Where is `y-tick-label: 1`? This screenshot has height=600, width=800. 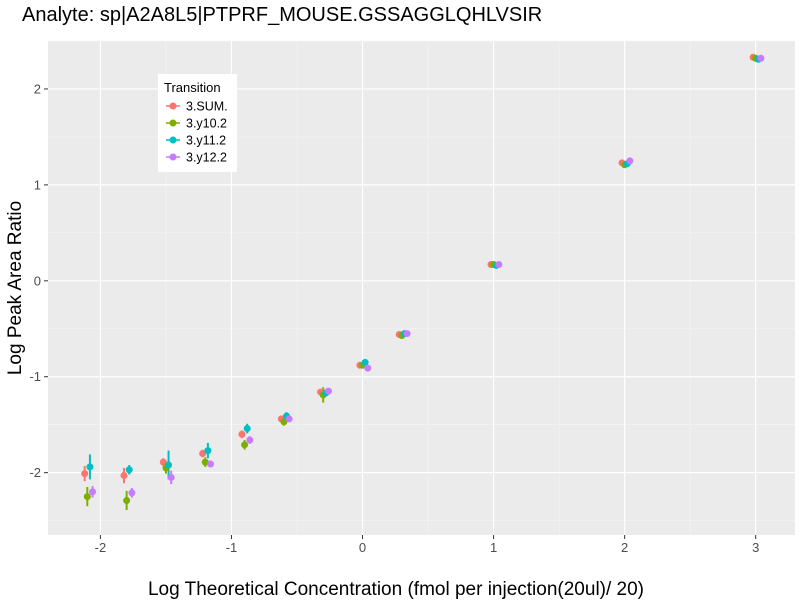
y-tick-label: 1 is located at coordinates (37, 184).